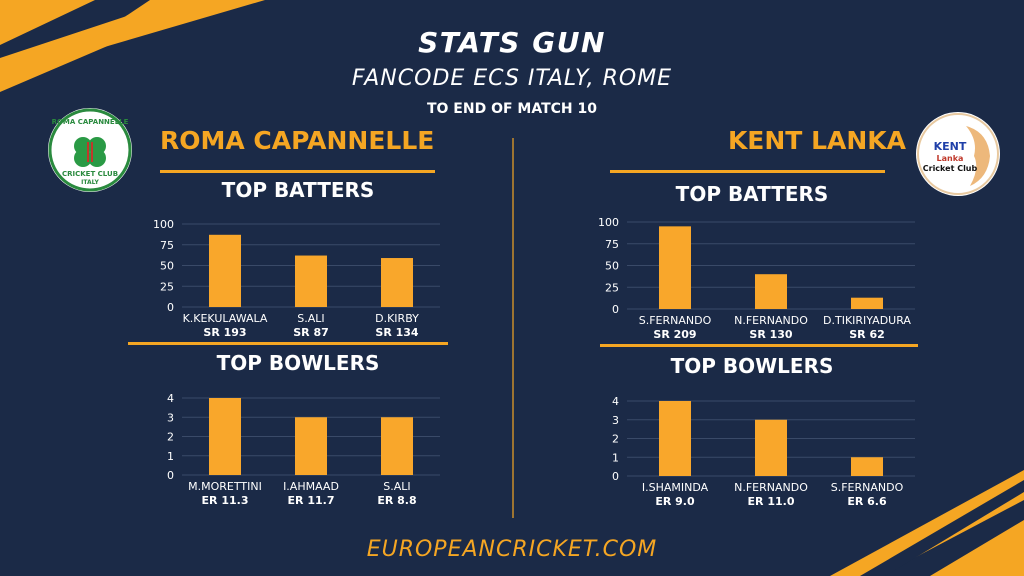  Describe the element at coordinates (950, 146) in the screenshot. I see `logo-kent-text: KENT` at that location.